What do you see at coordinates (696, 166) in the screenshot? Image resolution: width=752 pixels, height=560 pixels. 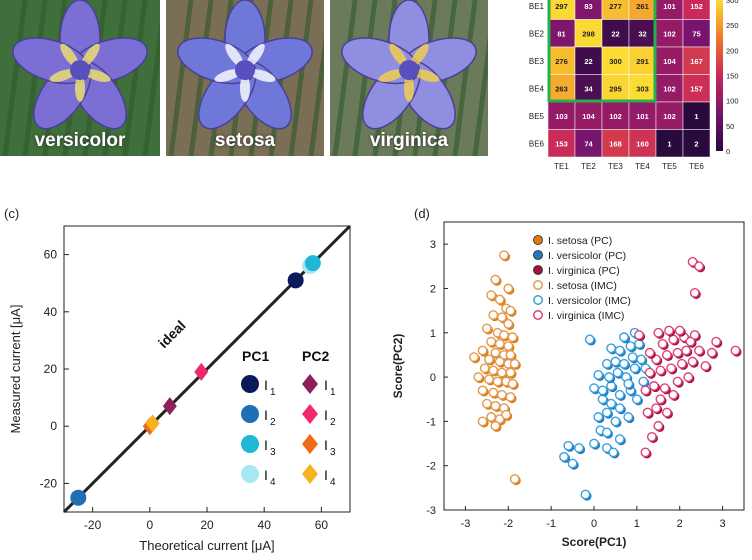 I see `column-label: TE6` at bounding box center [696, 166].